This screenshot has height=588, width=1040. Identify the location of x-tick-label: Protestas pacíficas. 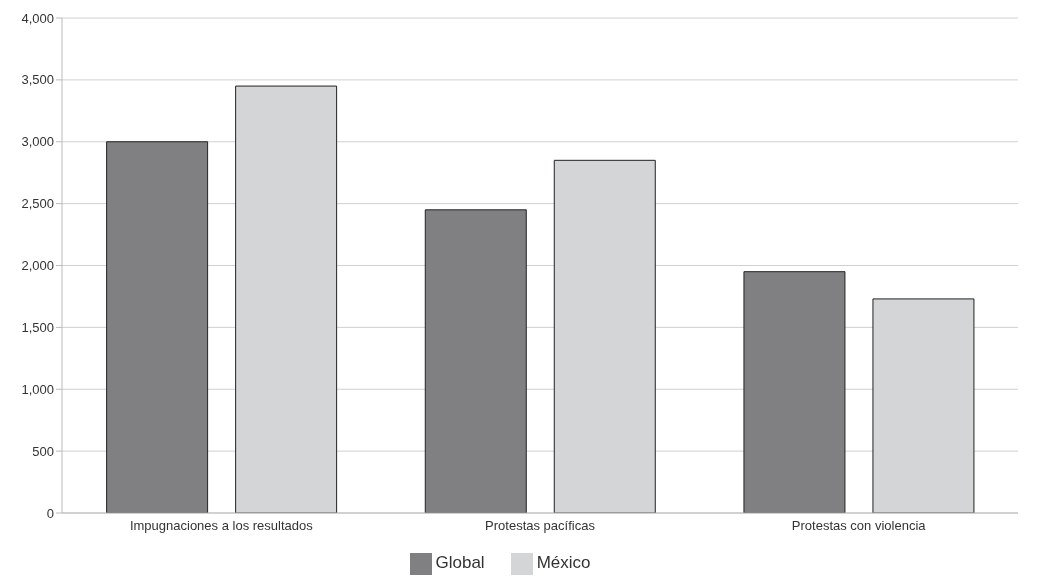
(540, 526).